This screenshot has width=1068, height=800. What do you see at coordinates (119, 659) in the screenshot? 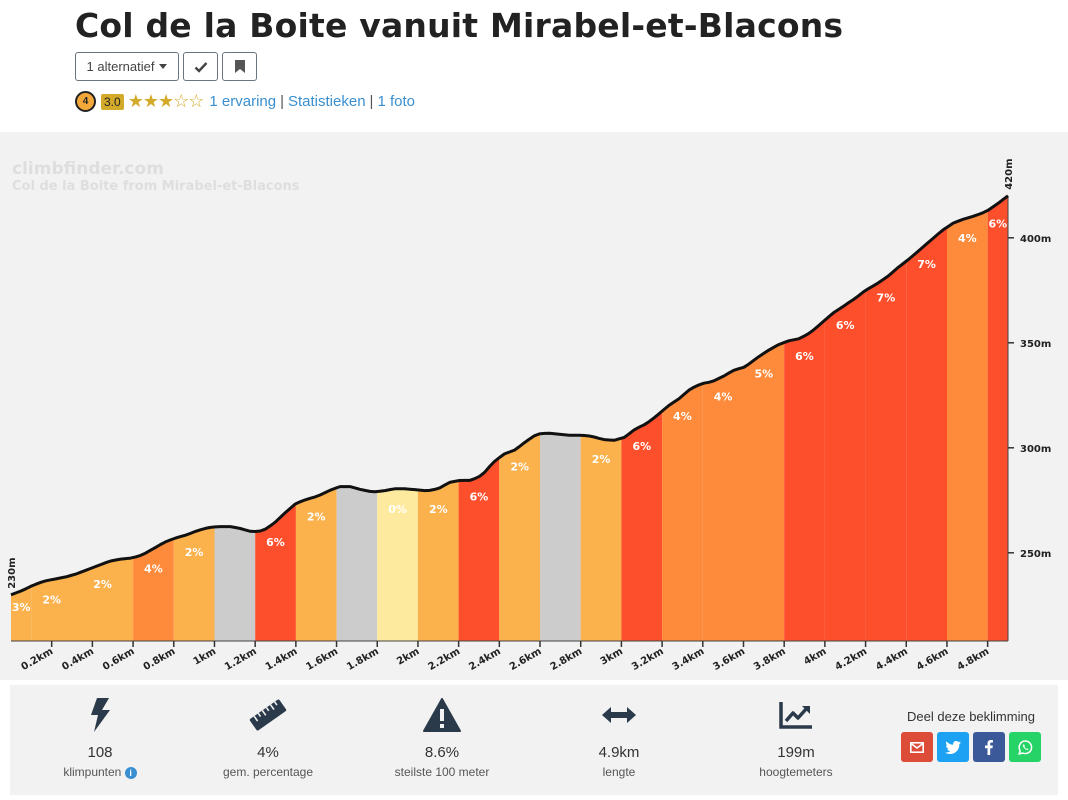
I see `x-tick-label: 0.6km` at bounding box center [119, 659].